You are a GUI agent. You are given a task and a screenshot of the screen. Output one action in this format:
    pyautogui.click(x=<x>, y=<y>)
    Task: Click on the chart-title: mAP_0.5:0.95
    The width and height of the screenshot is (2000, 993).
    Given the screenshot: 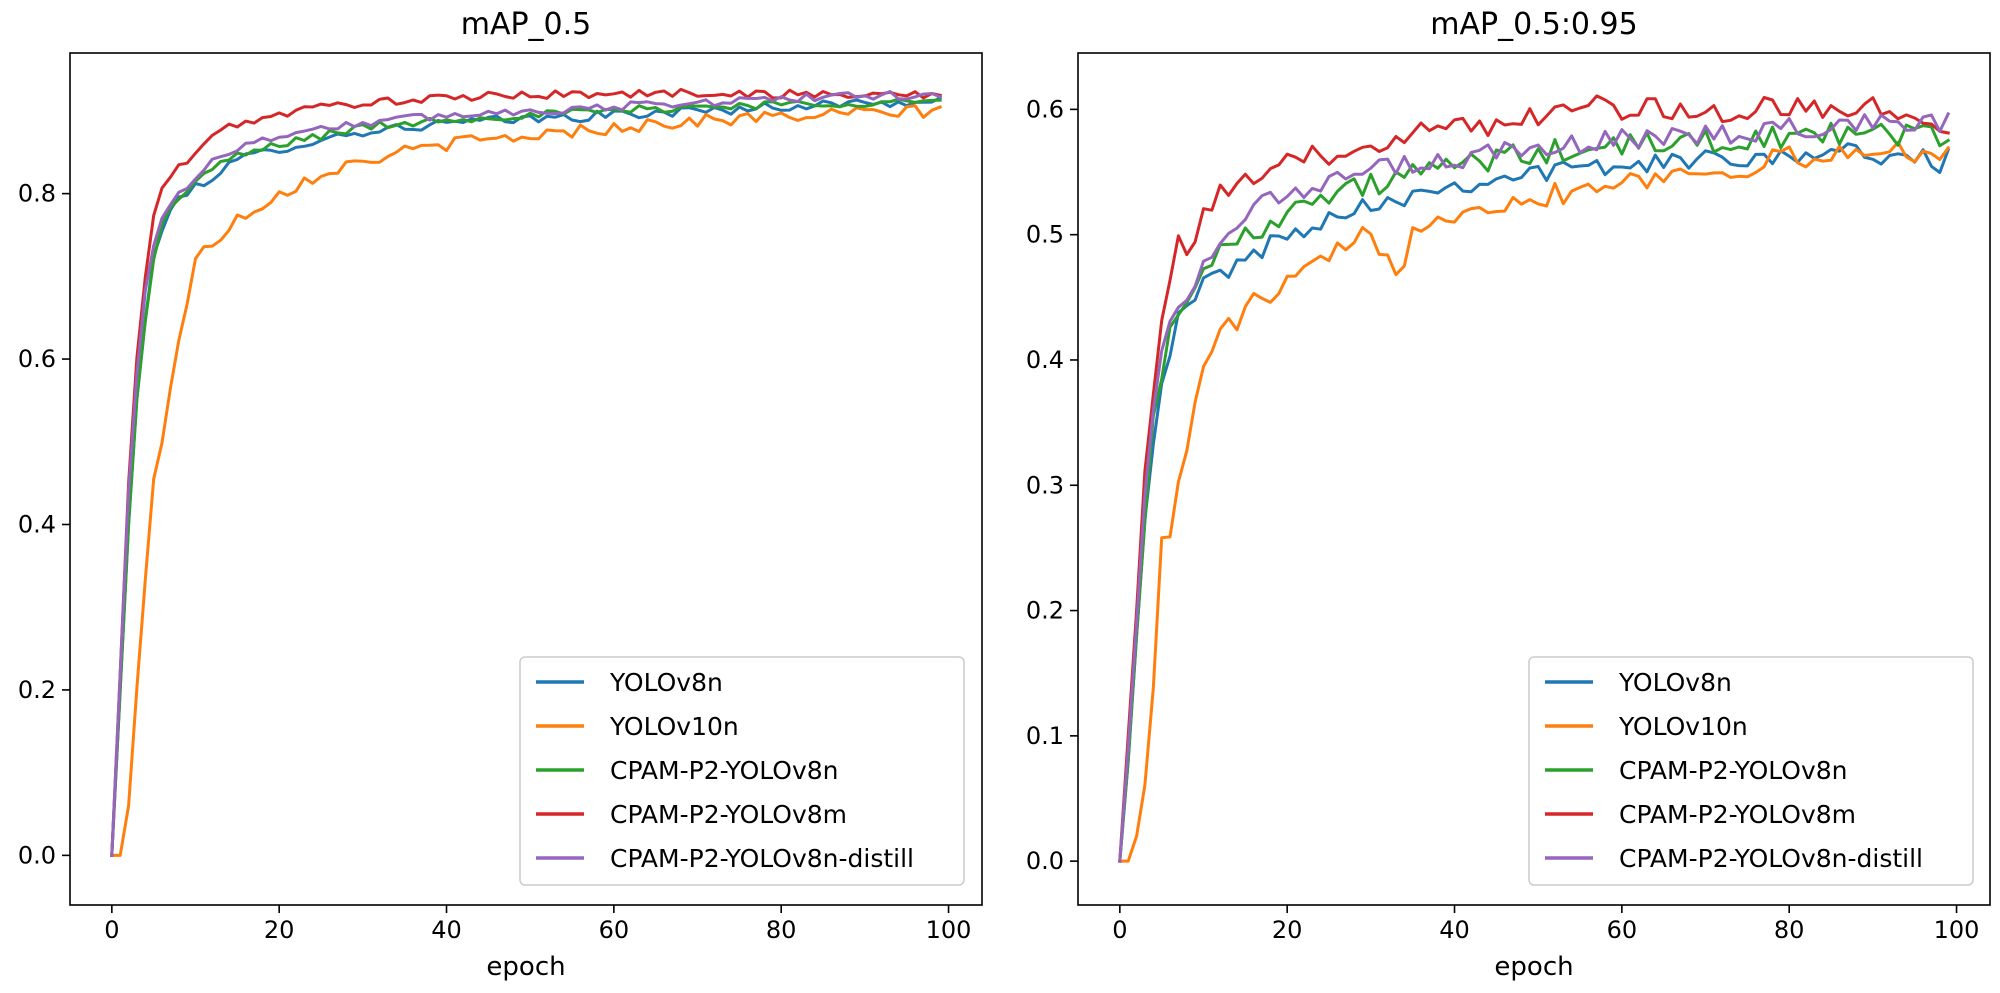 What is the action you would take?
    pyautogui.click(x=1533, y=24)
    